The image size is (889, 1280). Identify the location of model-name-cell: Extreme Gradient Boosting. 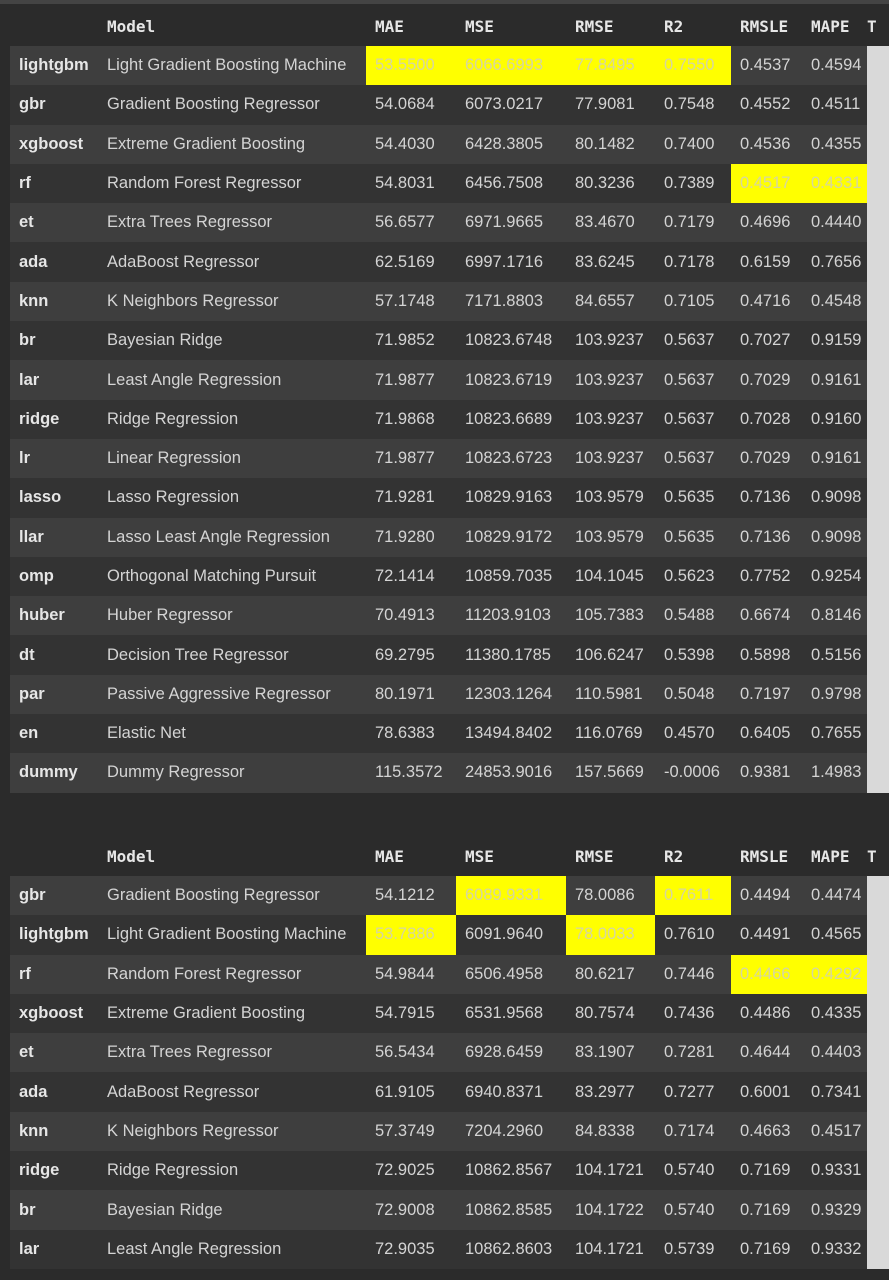
(232, 144).